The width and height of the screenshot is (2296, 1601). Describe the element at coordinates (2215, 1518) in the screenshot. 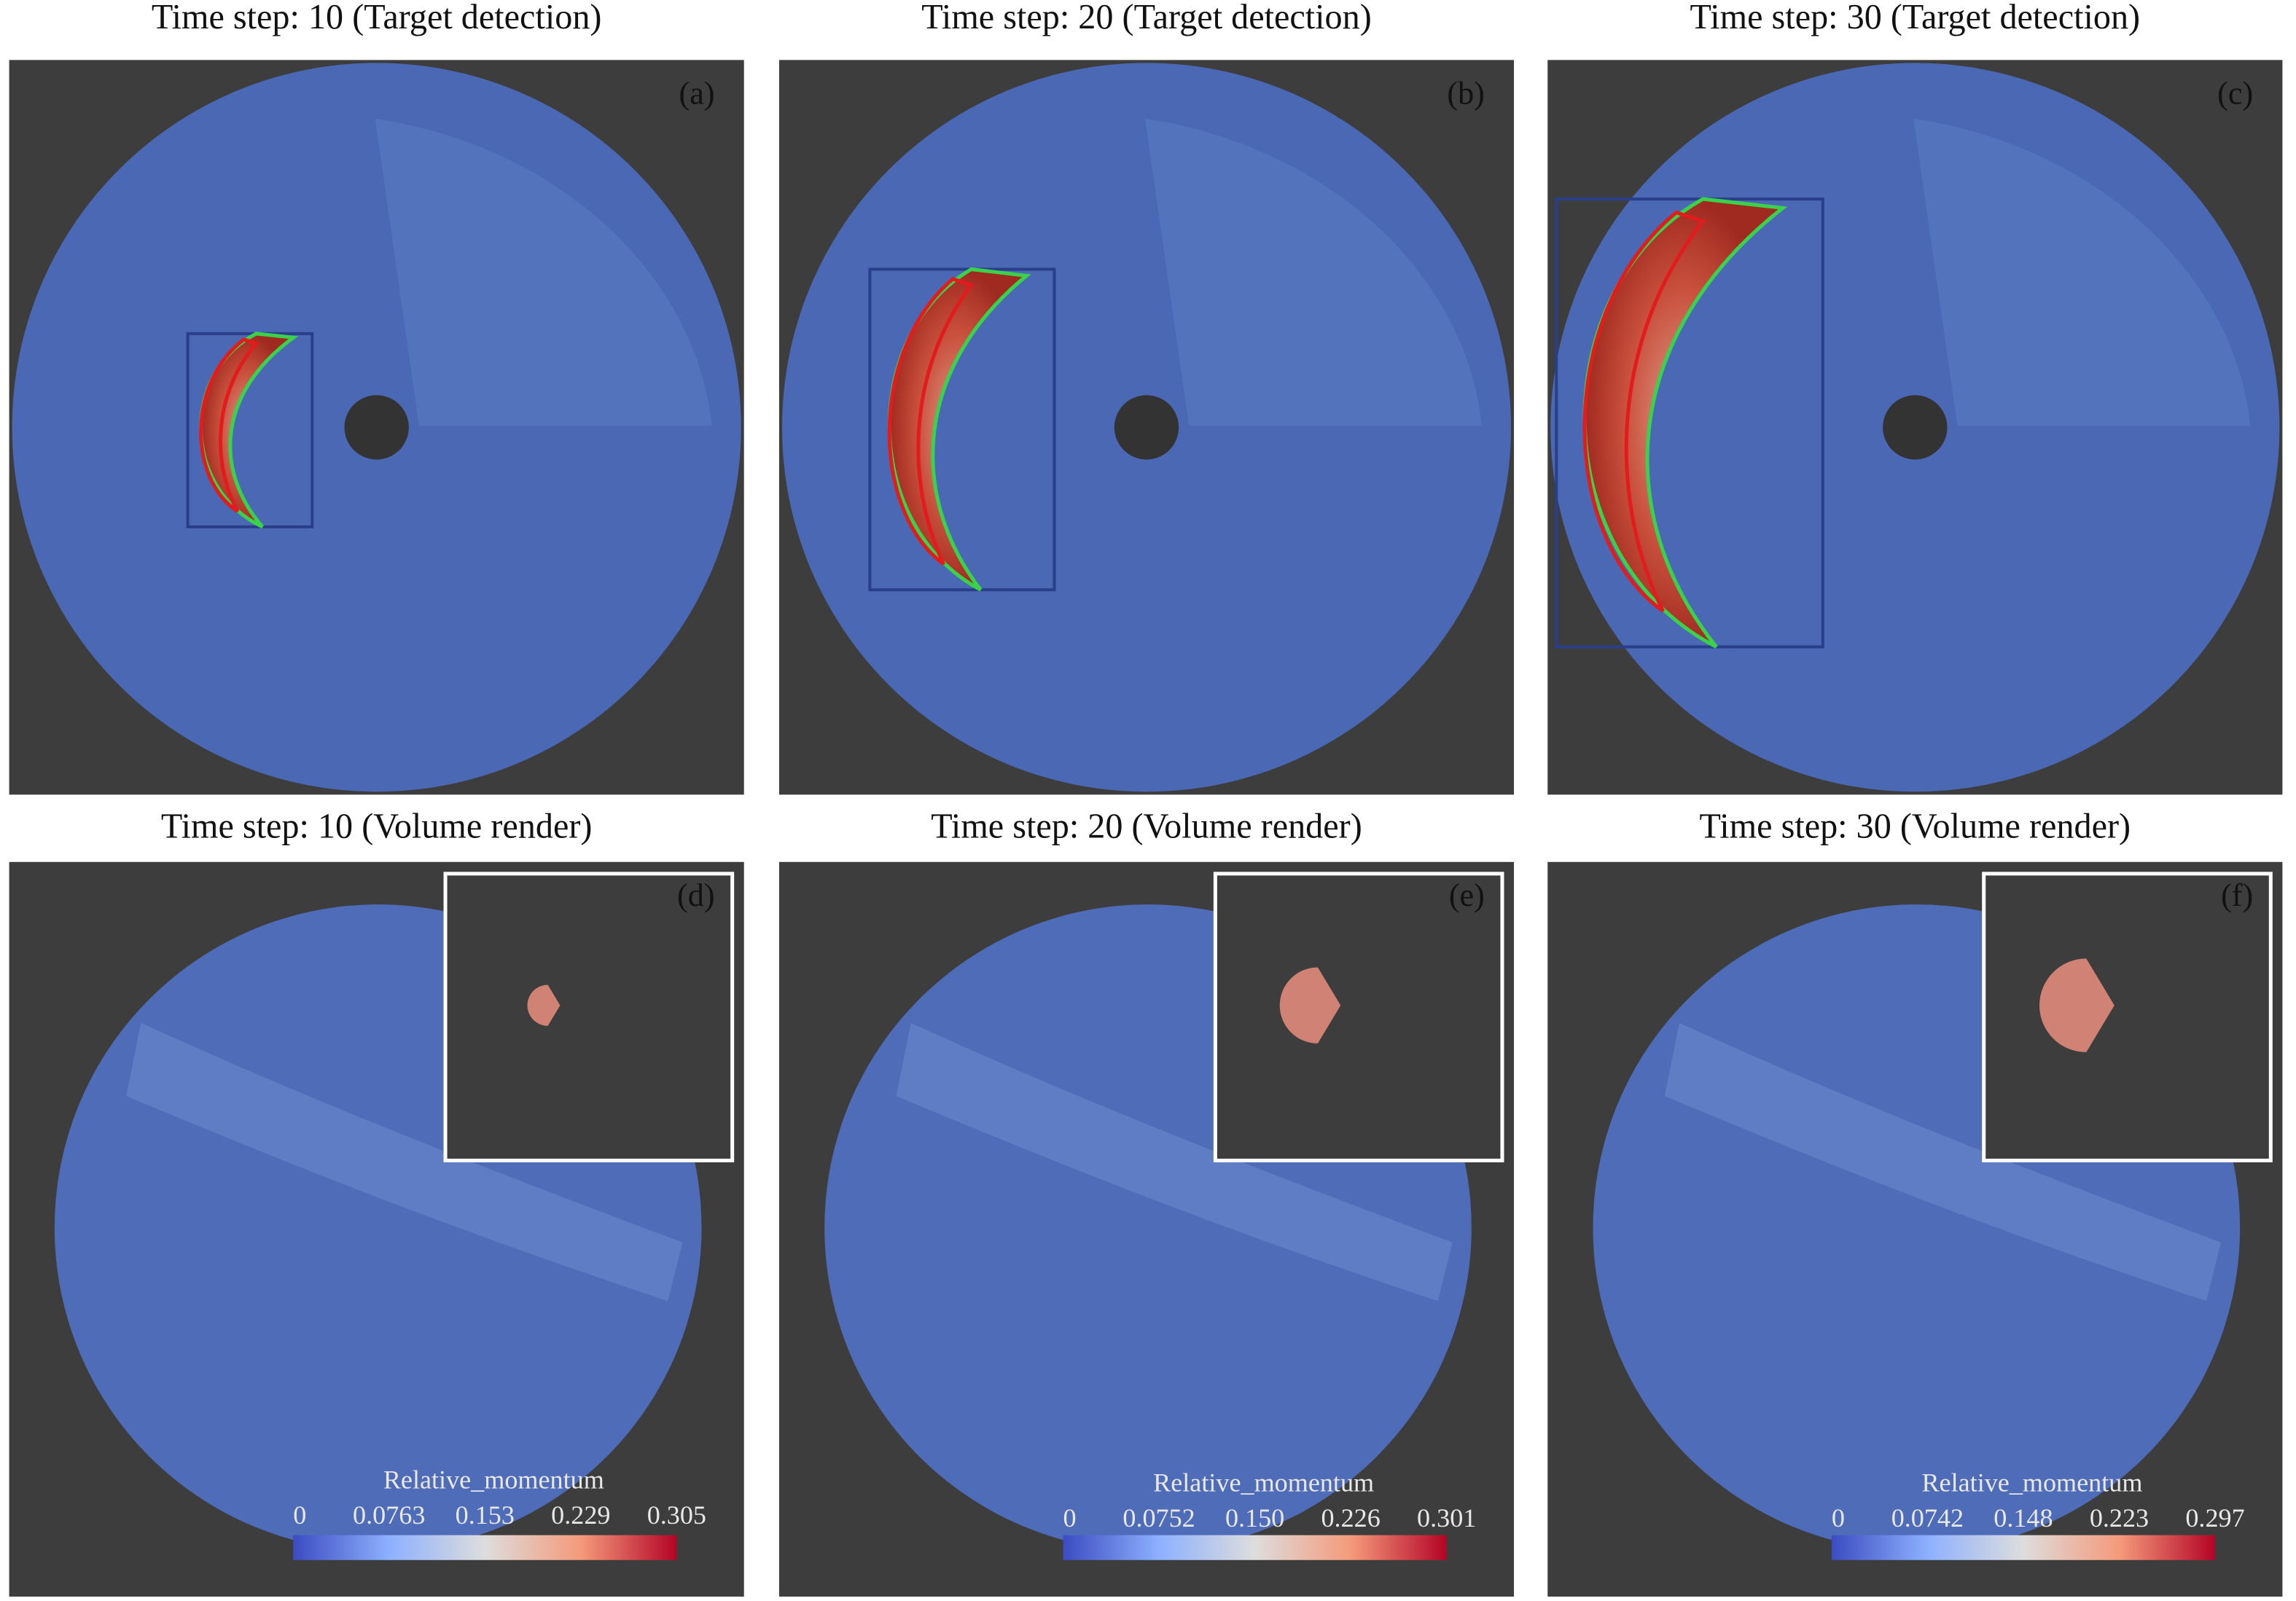

I see `colorbar-tick-label: 0.297` at that location.